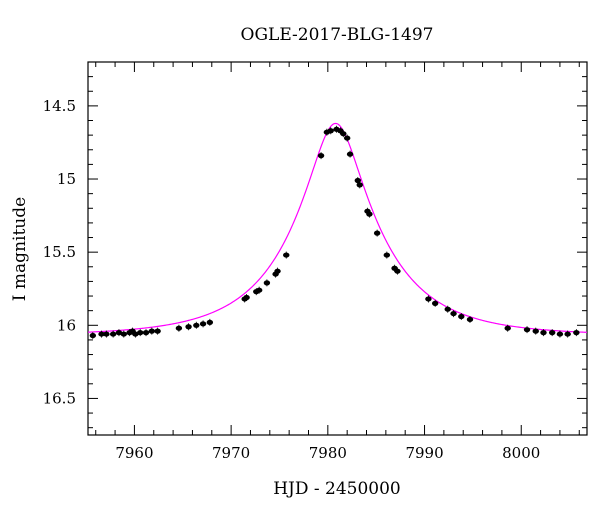 The width and height of the screenshot is (600, 512). What do you see at coordinates (59, 106) in the screenshot?
I see `y-tick-label: 14.5` at bounding box center [59, 106].